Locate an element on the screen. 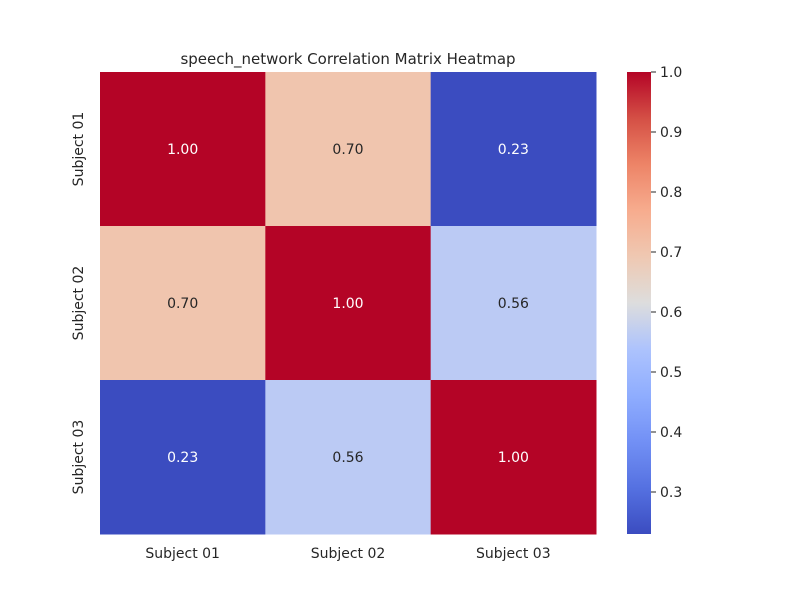 The height and width of the screenshot is (600, 800). heatmap-cell-label-r2-c2: 1.00 is located at coordinates (347, 304).